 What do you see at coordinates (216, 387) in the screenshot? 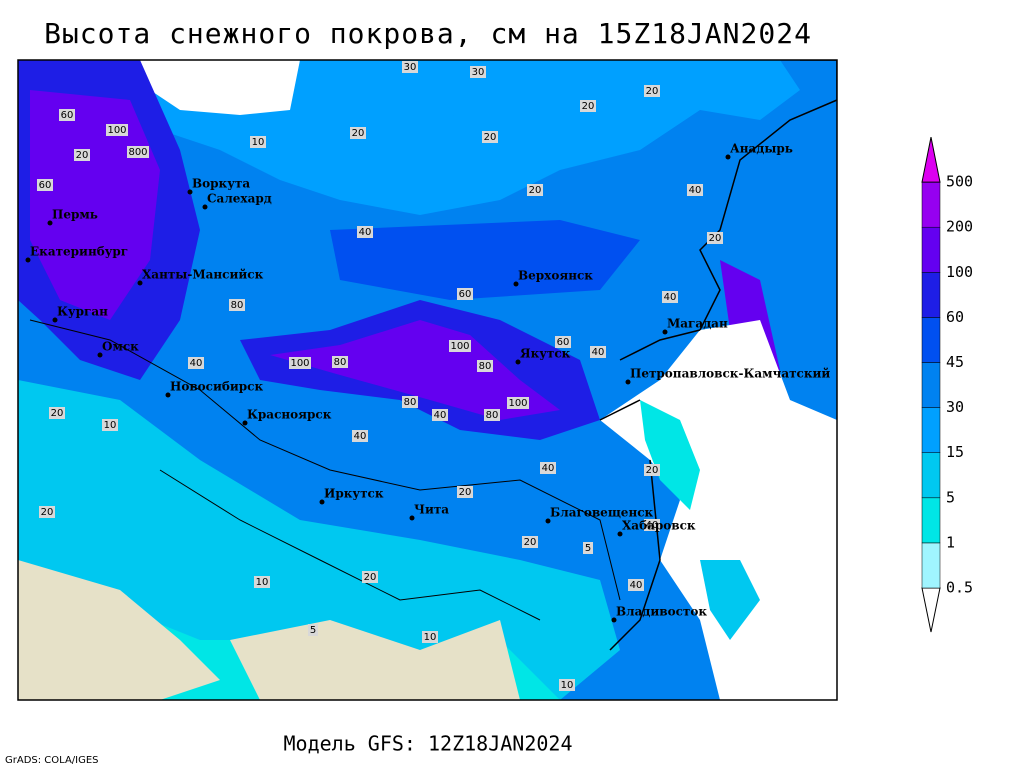
I see `city-label: Новосибирск` at bounding box center [216, 387].